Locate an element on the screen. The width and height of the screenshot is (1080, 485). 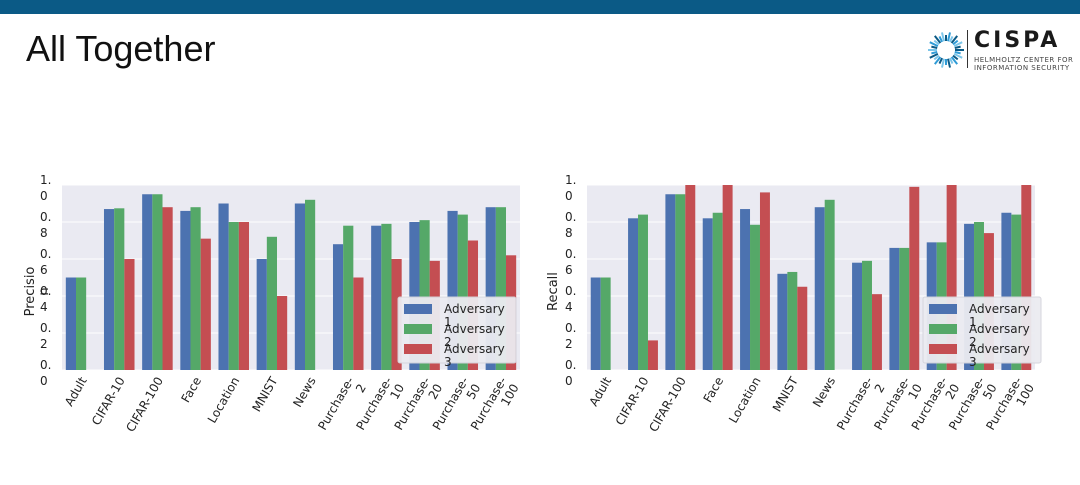
logo-subtitle-line1: HELMHOLTZ CENTER FOR is located at coordinates (1024, 60).